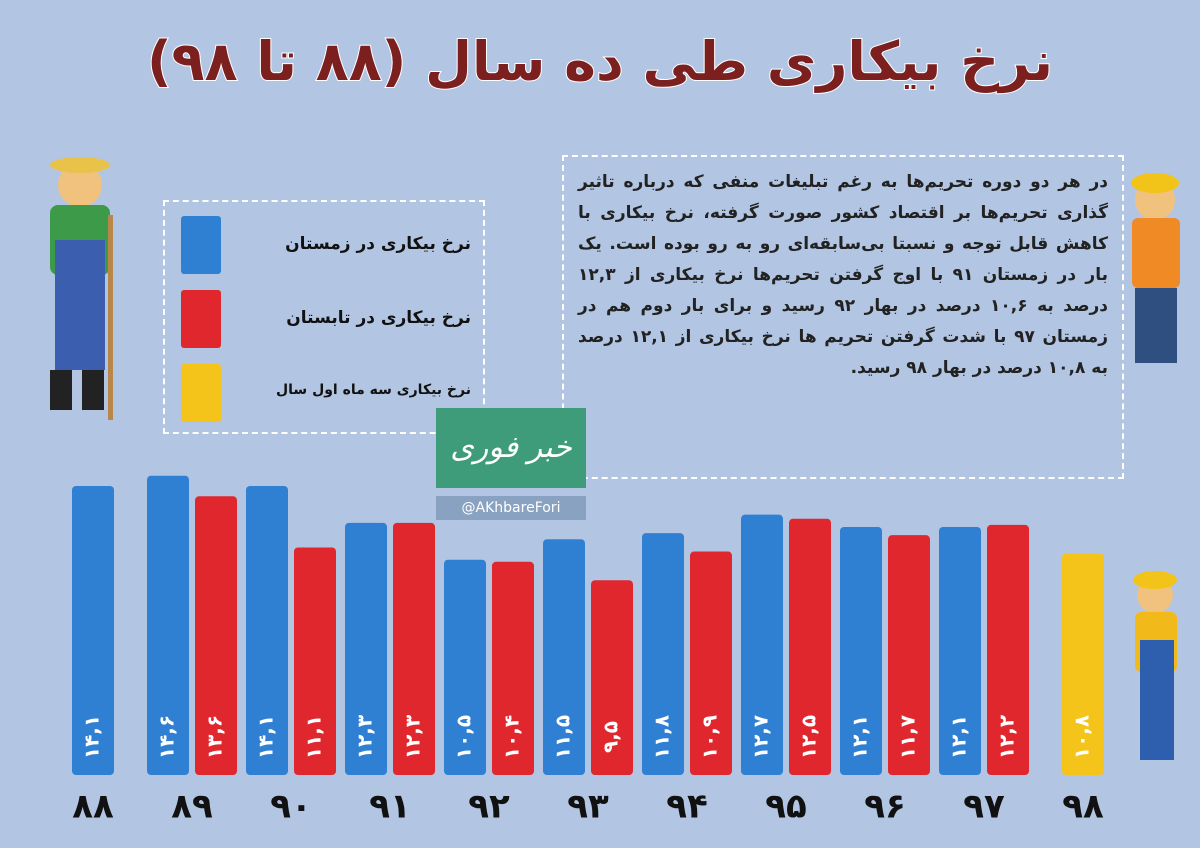  What do you see at coordinates (611, 737) in the screenshot?
I see `value-label: ۹,۵` at bounding box center [611, 737].